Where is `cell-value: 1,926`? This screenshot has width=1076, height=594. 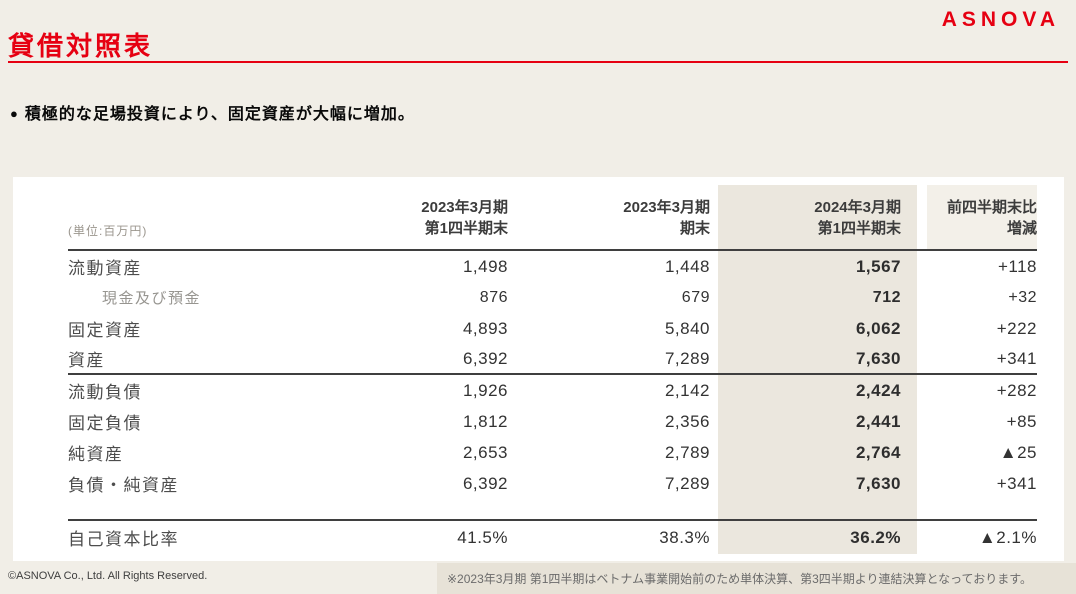
cell-value: 1,926 is located at coordinates (485, 390).